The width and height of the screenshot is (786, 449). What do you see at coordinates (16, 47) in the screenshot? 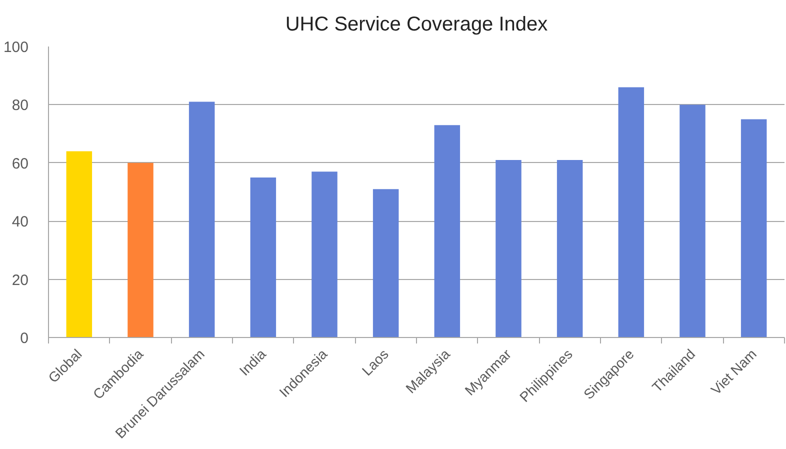
I see `y-tick-label: 100` at bounding box center [16, 47].